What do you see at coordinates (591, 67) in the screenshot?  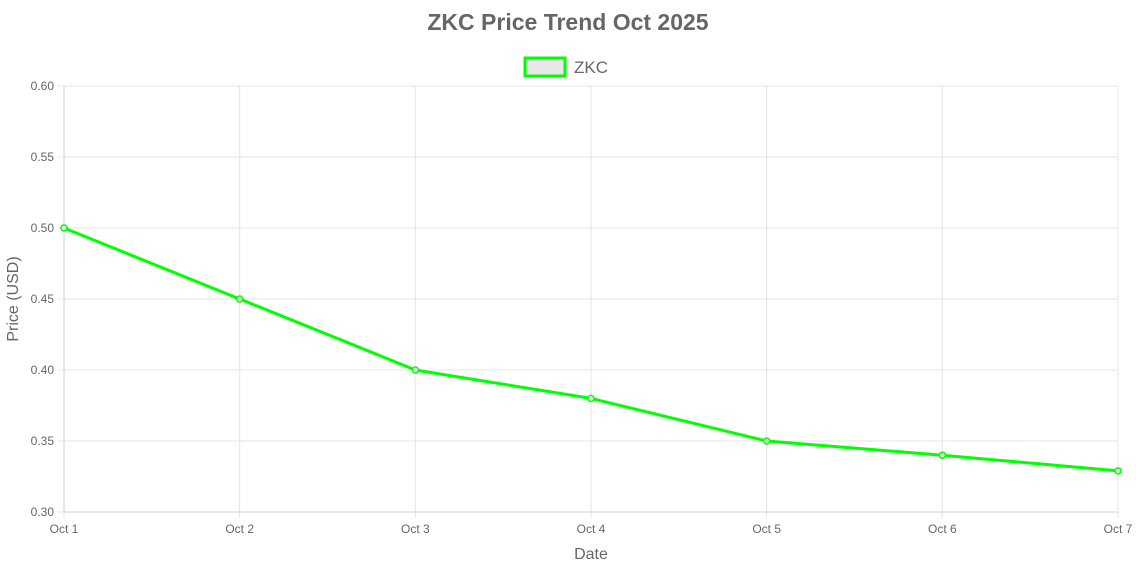 I see `legend-label-zkc: ZKC` at bounding box center [591, 67].